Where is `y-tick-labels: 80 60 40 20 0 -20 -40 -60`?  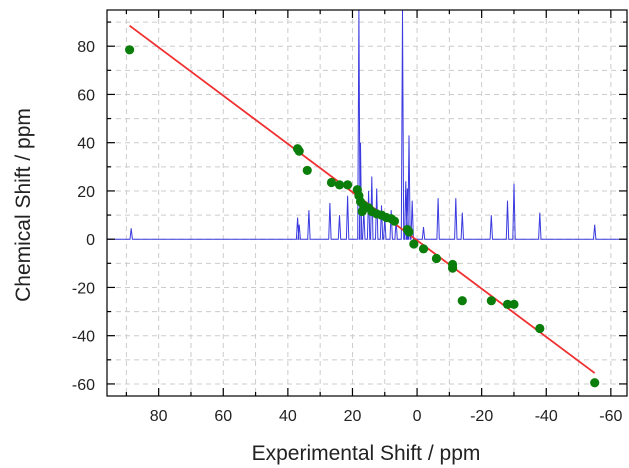 y-tick-labels: 80 60 40 20 0 -20 -40 -60 is located at coordinates (83, 216).